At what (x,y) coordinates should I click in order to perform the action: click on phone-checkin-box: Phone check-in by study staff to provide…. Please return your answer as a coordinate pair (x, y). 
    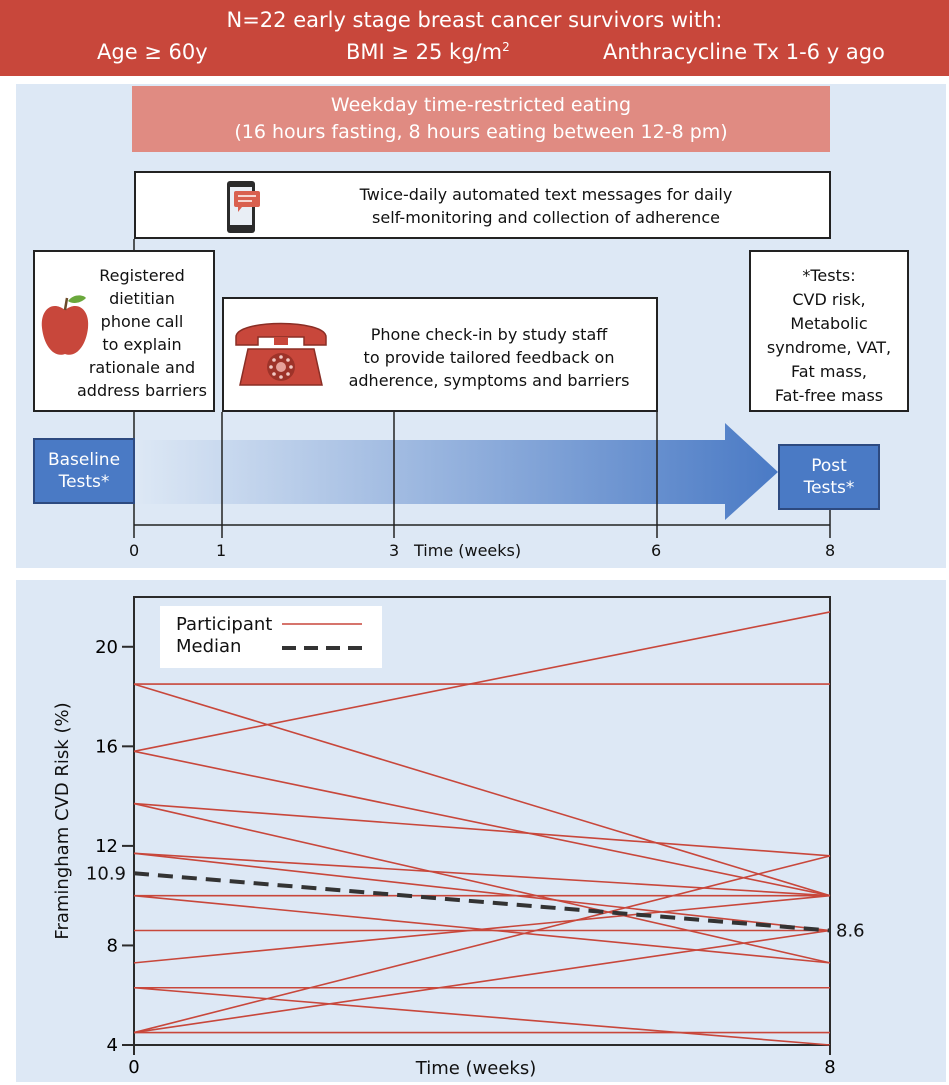
    Looking at the image, I should click on (440, 354).